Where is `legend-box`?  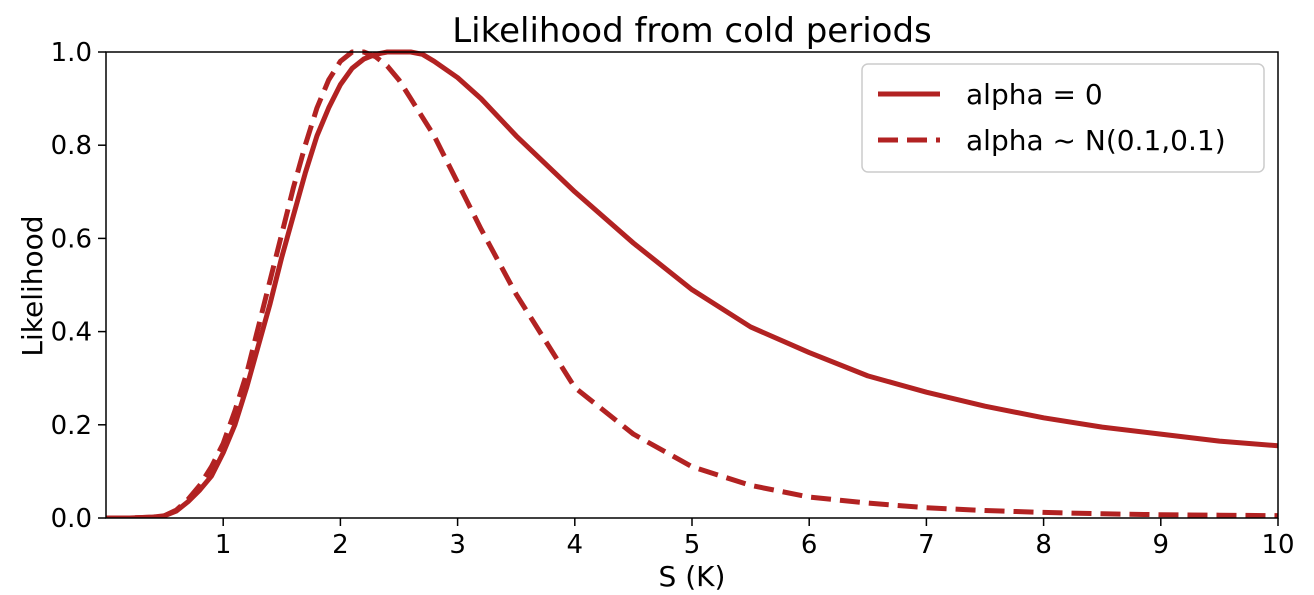
legend-box is located at coordinates (1063, 118).